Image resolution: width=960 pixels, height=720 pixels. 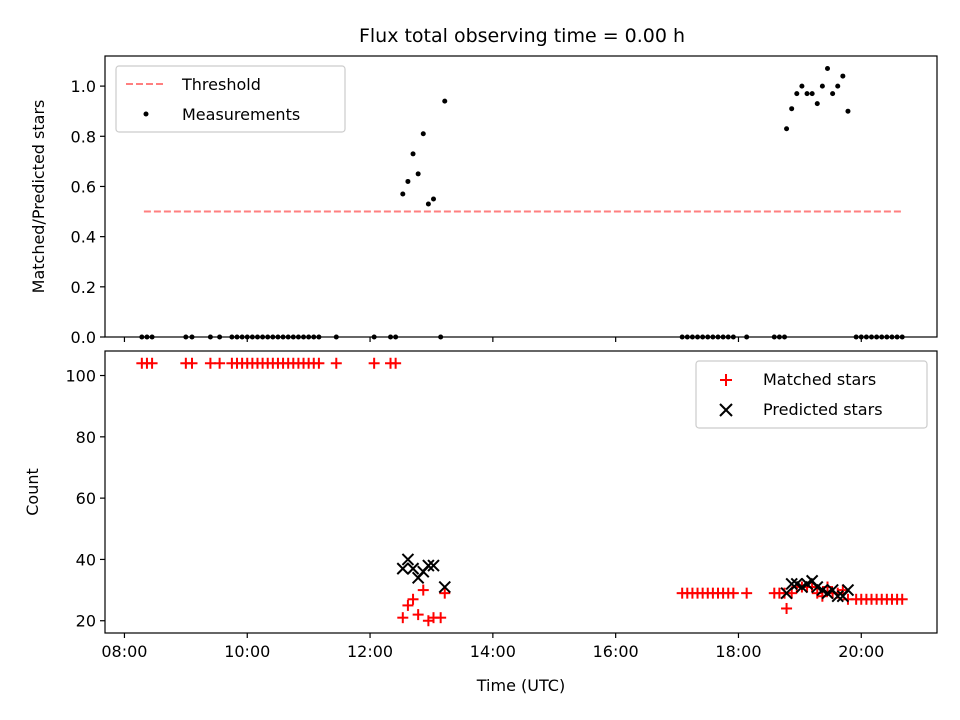 What do you see at coordinates (146, 114) in the screenshot?
I see `measurements-legend-marker` at bounding box center [146, 114].